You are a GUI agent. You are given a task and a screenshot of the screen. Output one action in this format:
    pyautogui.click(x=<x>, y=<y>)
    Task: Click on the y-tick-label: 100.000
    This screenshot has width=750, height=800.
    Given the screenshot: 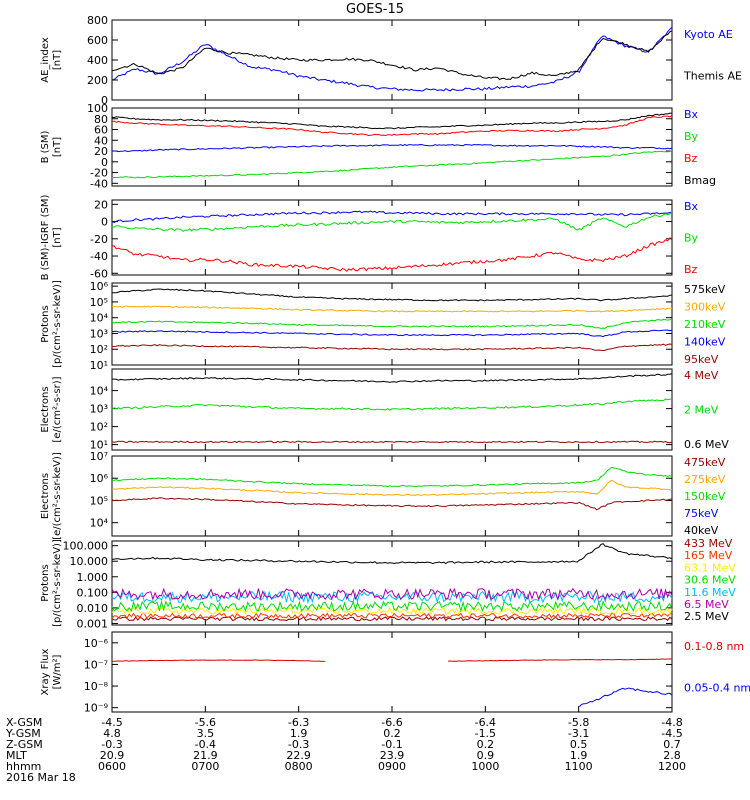 What is the action you would take?
    pyautogui.click(x=86, y=546)
    